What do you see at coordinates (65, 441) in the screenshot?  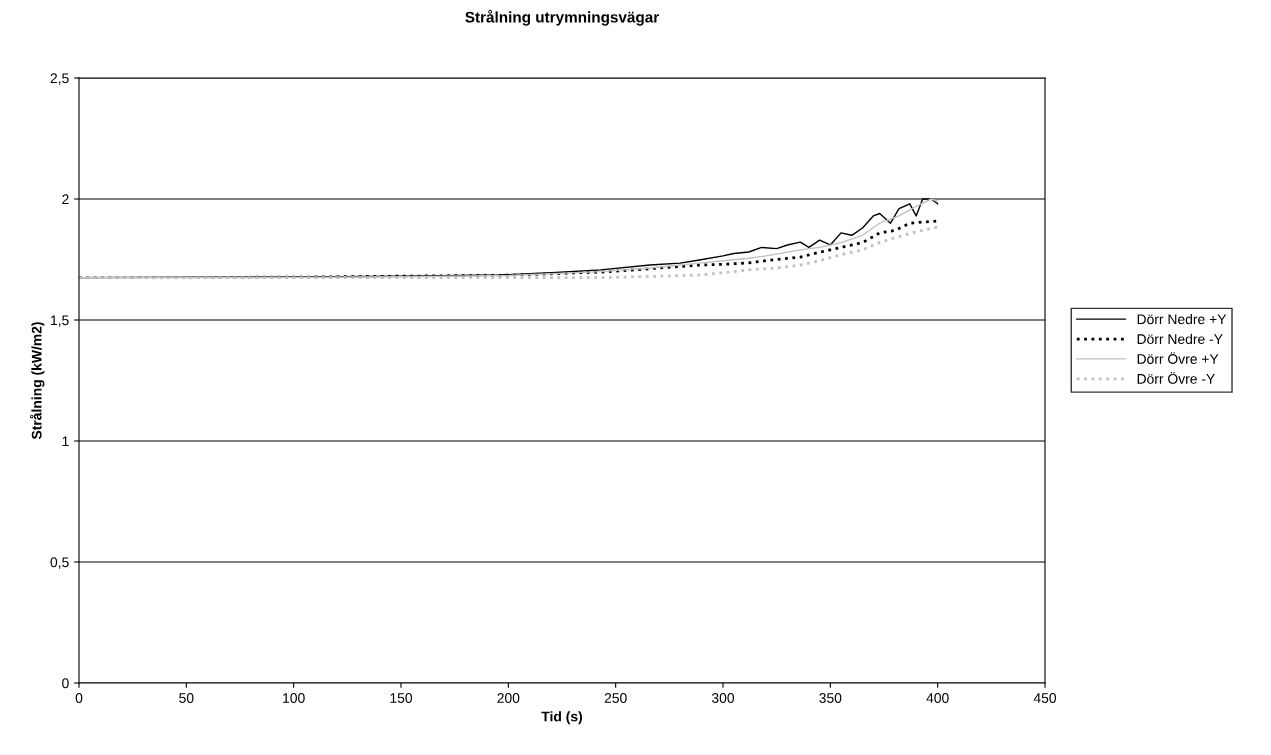 I see `y-tick-label: 1` at bounding box center [65, 441].